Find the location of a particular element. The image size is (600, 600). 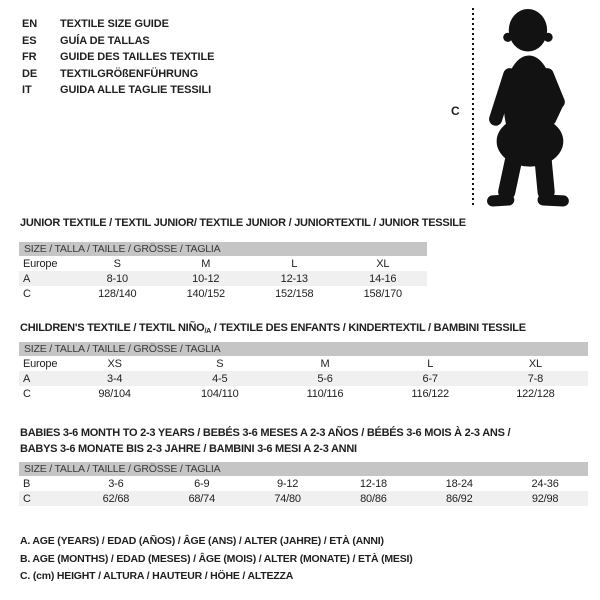

table-cell: 3-6 is located at coordinates (116, 483).